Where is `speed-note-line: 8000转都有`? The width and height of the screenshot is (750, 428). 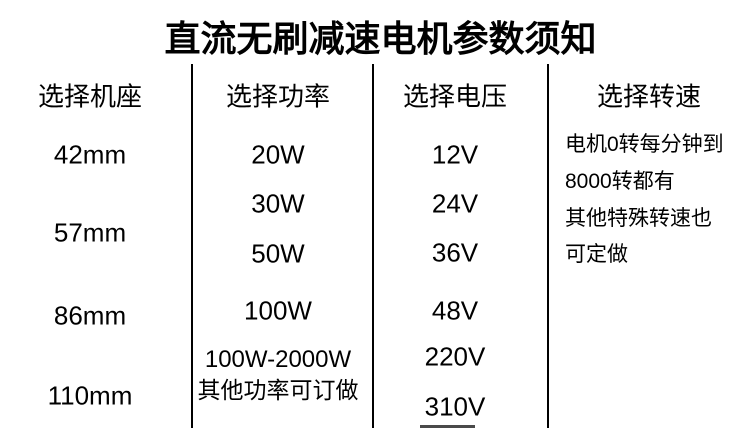
speed-note-line: 8000转都有 is located at coordinates (620, 181).